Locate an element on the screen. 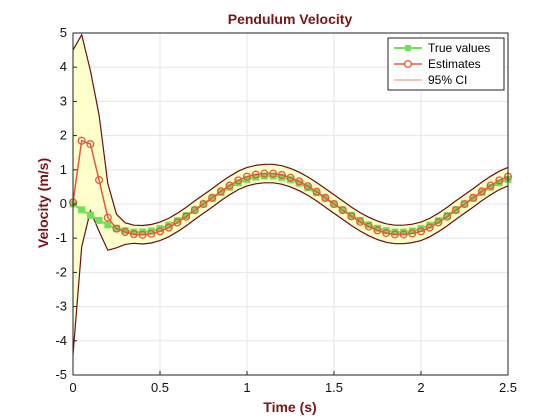 The height and width of the screenshot is (420, 560). x-tick-label: 0 is located at coordinates (72, 387).